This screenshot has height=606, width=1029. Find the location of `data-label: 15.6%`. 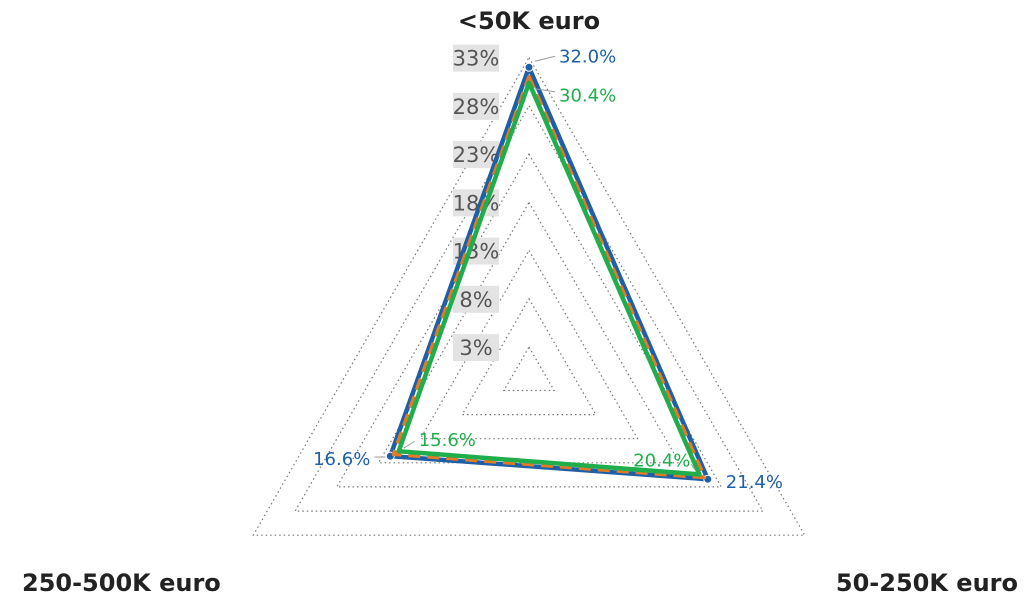

data-label: 15.6% is located at coordinates (447, 440).